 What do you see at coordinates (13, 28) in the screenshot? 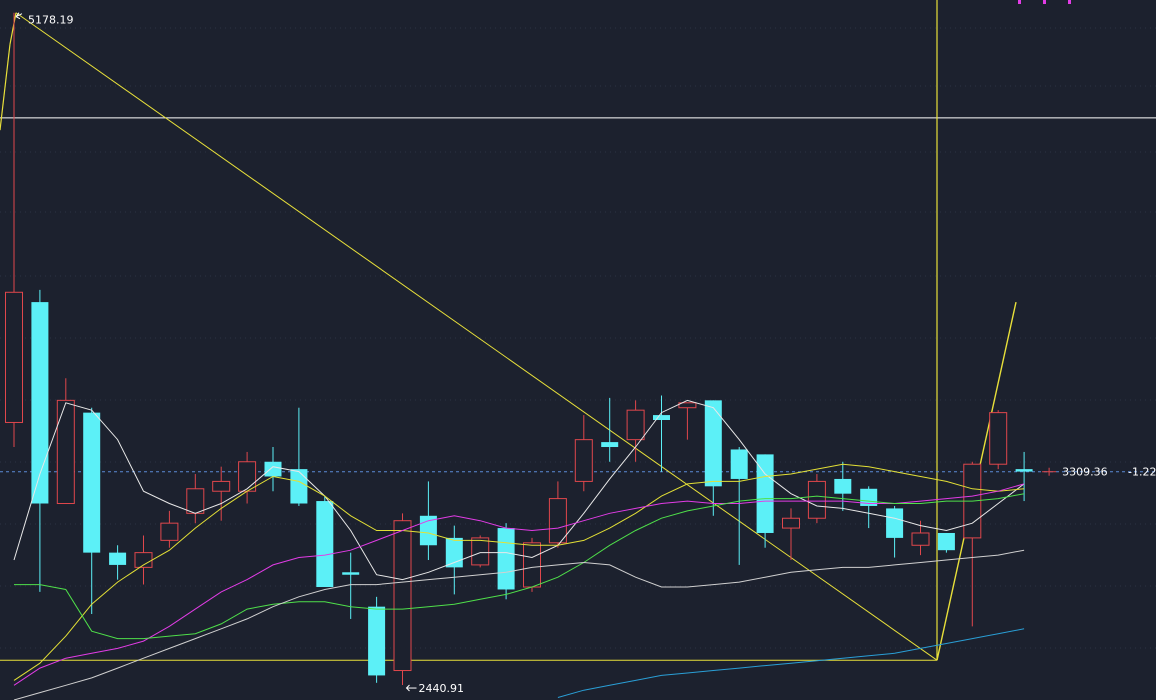
I see `trend-line-left-peak` at bounding box center [13, 28].